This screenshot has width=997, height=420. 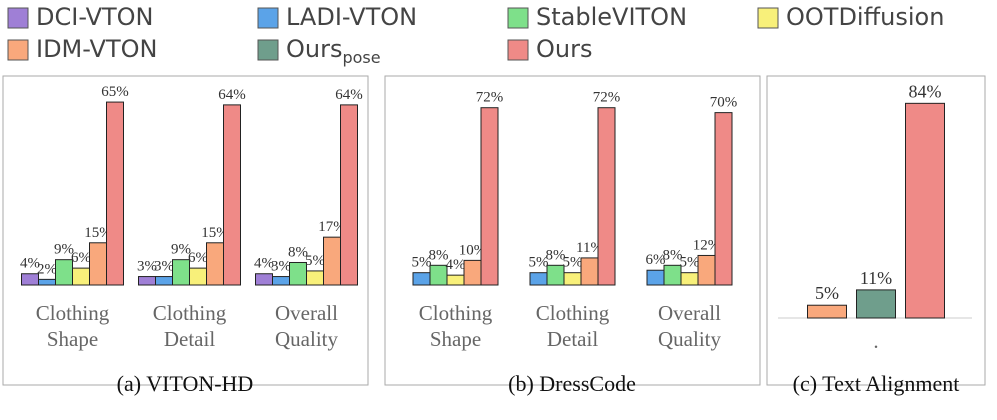 I want to click on legend-label: Ourspose, so click(x=333, y=51).